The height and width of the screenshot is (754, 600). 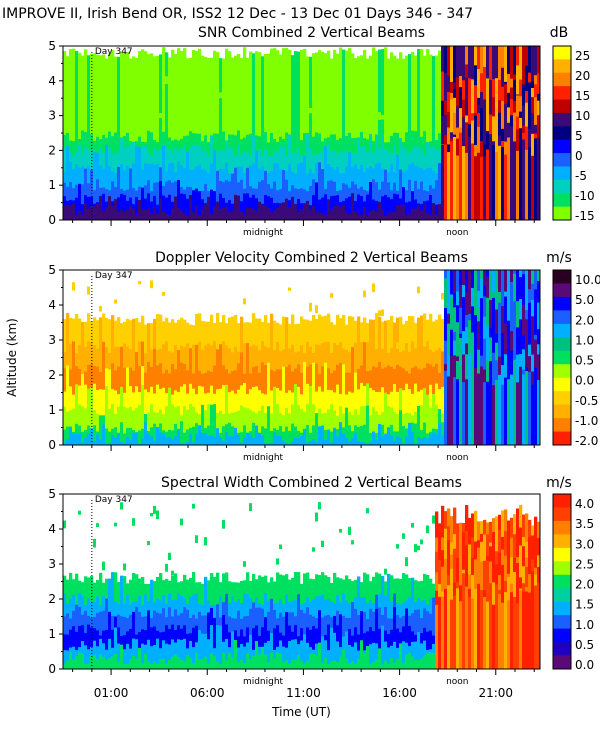 I want to click on y-tick-label: 3, so click(x=52, y=340).